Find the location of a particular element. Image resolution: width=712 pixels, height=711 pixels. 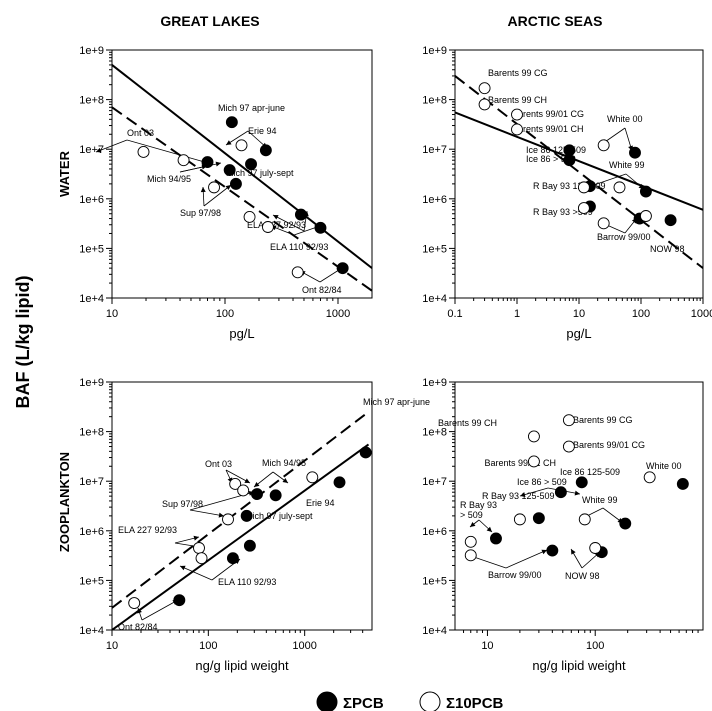

x-axis-label: ng/g lipid weight is located at coordinates (579, 665).